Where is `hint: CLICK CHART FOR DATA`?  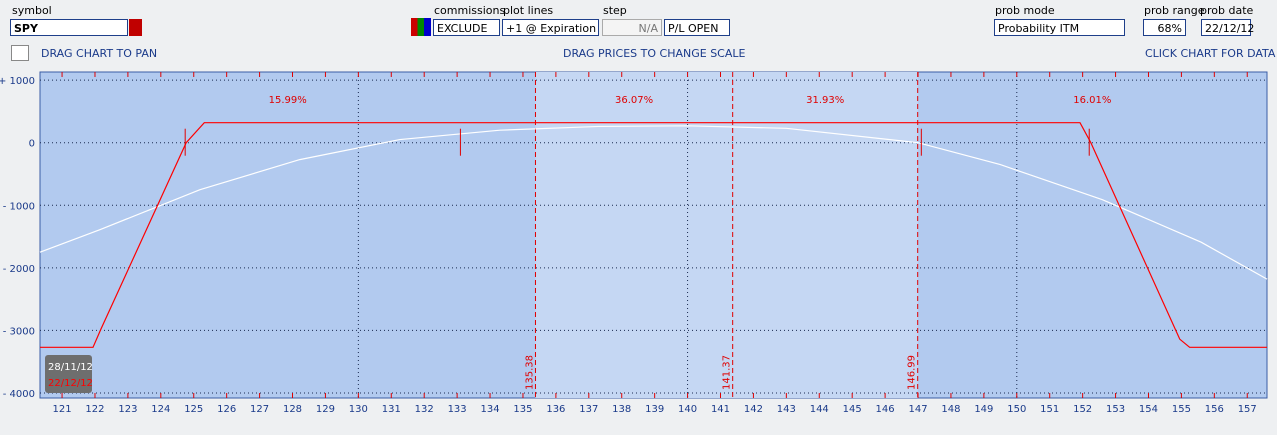 hint: CLICK CHART FOR DATA is located at coordinates (1210, 53).